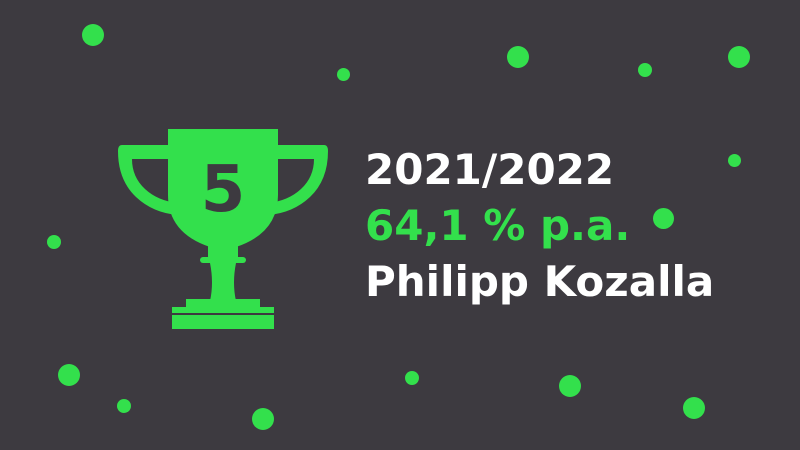  Describe the element at coordinates (490, 169) in the screenshot. I see `season-label: 2021/2022` at that location.